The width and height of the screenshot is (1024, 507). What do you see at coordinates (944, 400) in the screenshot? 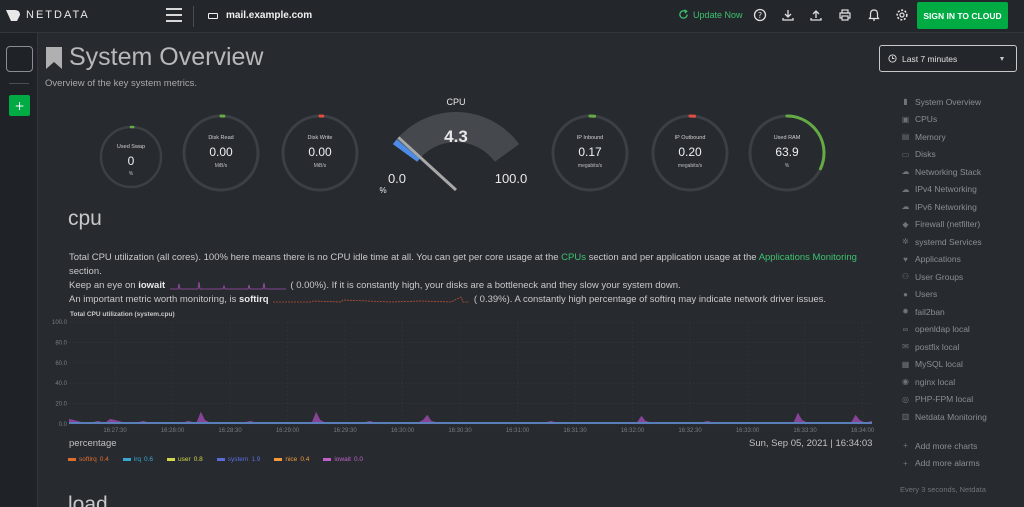
I see `nav-item-php-fpm-local: ◎ PHP-FPM local` at bounding box center [944, 400].